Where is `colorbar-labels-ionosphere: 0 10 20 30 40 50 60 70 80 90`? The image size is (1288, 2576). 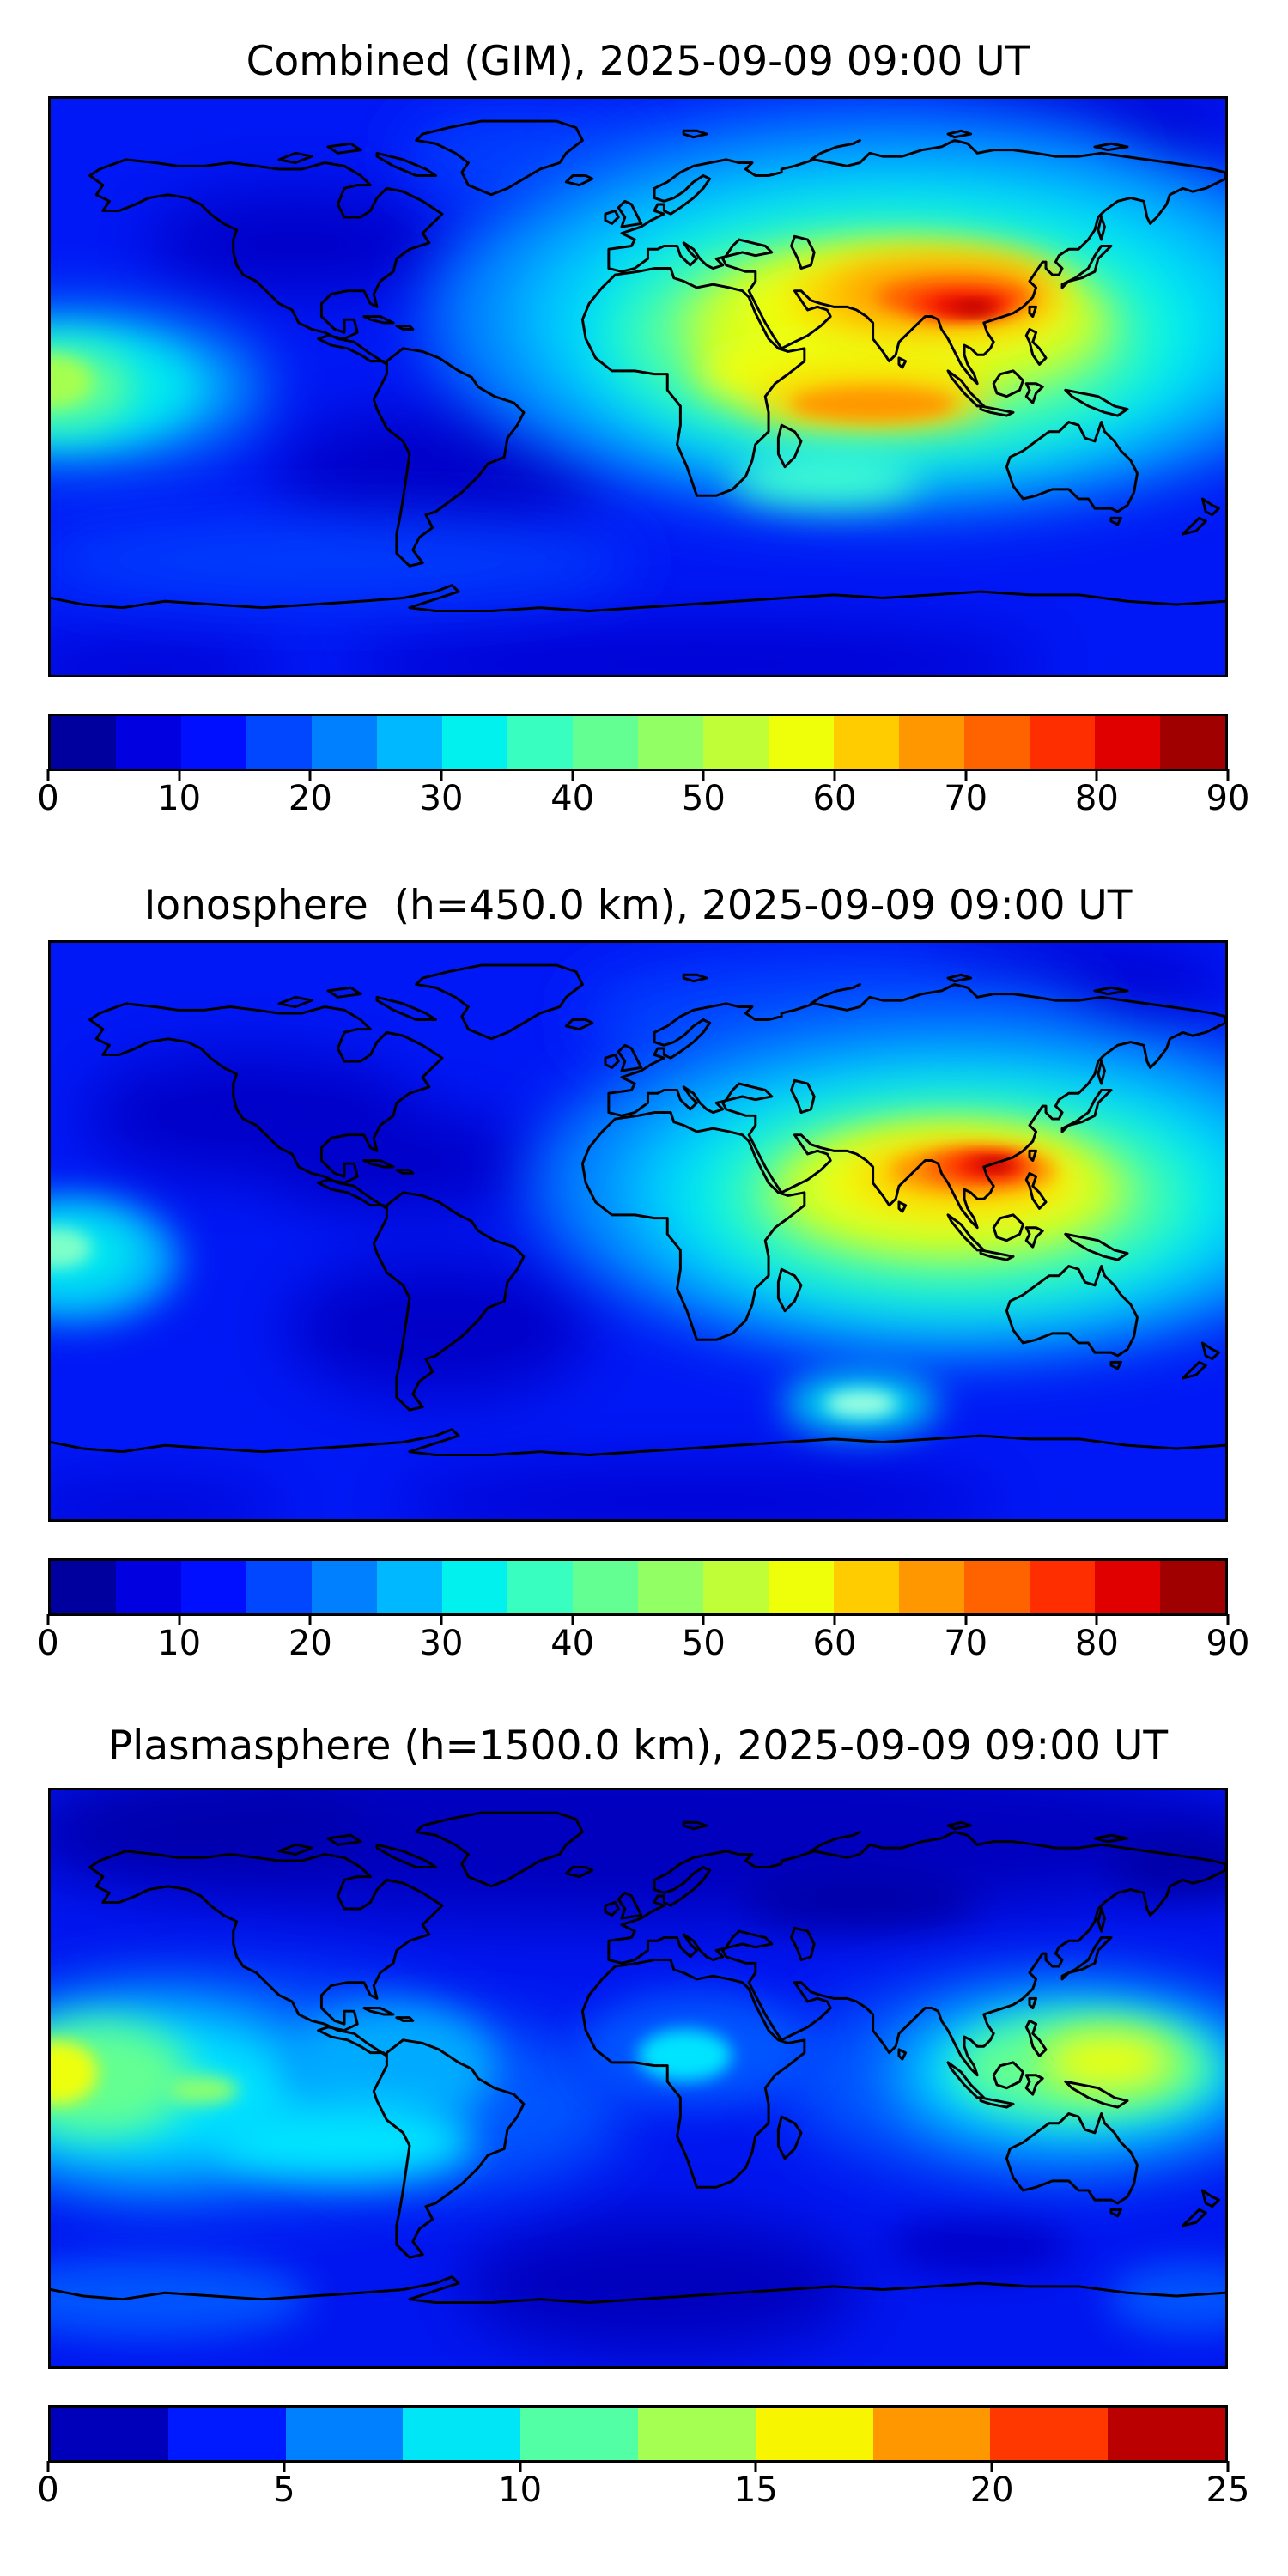
colorbar-labels-ionosphere: 0 10 20 30 40 50 60 70 80 90 is located at coordinates (643, 1645).